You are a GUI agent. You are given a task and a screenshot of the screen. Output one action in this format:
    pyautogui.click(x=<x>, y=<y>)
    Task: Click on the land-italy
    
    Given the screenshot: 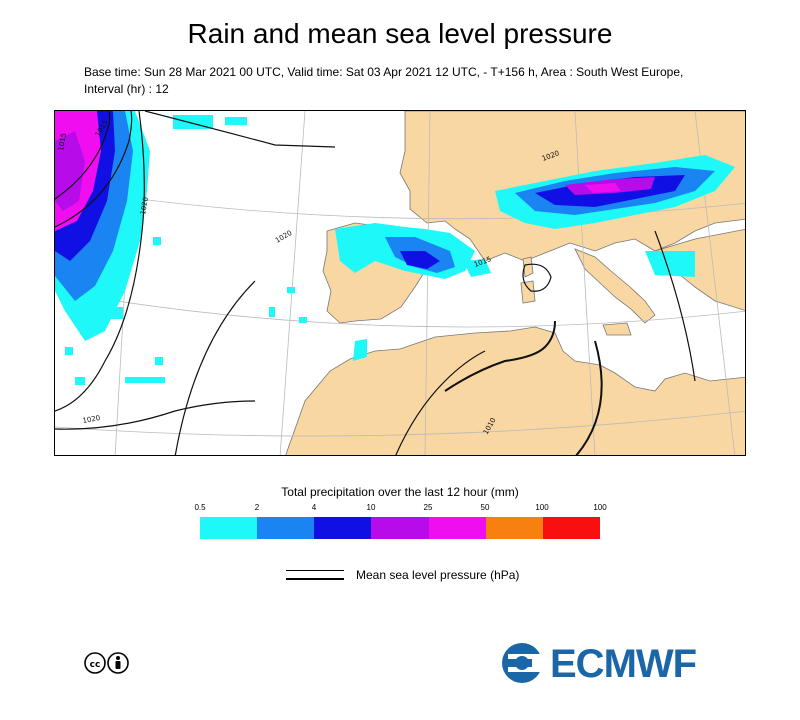 What is the action you would take?
    pyautogui.click(x=615, y=286)
    